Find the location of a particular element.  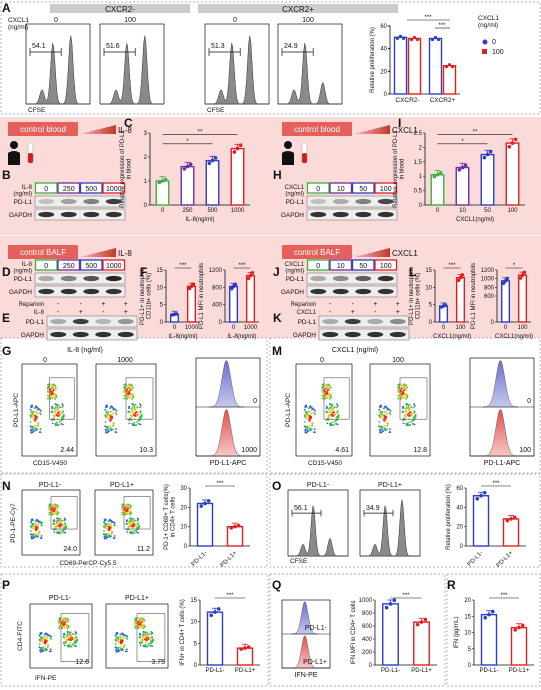

bar is located at coordinates (414, 66).